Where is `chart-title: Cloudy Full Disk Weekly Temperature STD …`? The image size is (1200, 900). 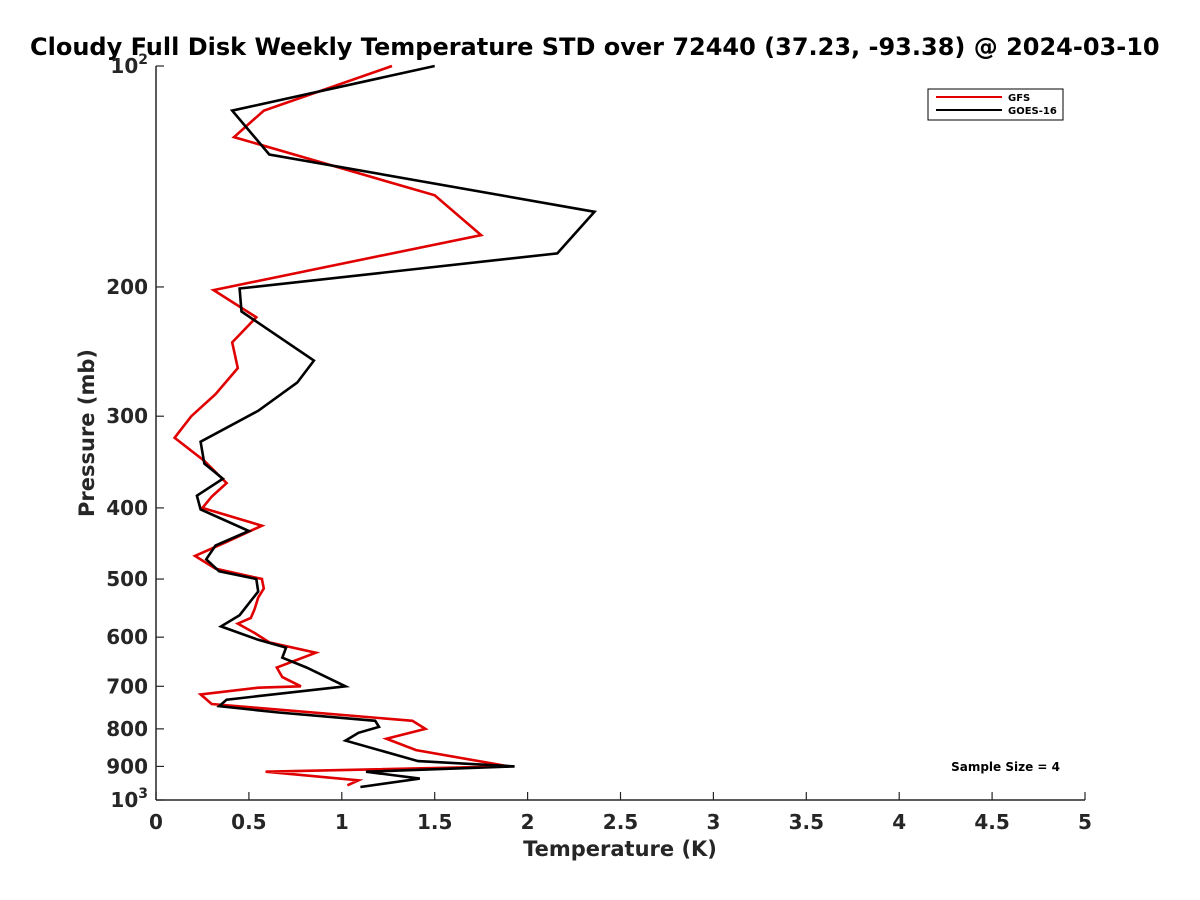
chart-title: Cloudy Full Disk Weekly Temperature STD … is located at coordinates (595, 47).